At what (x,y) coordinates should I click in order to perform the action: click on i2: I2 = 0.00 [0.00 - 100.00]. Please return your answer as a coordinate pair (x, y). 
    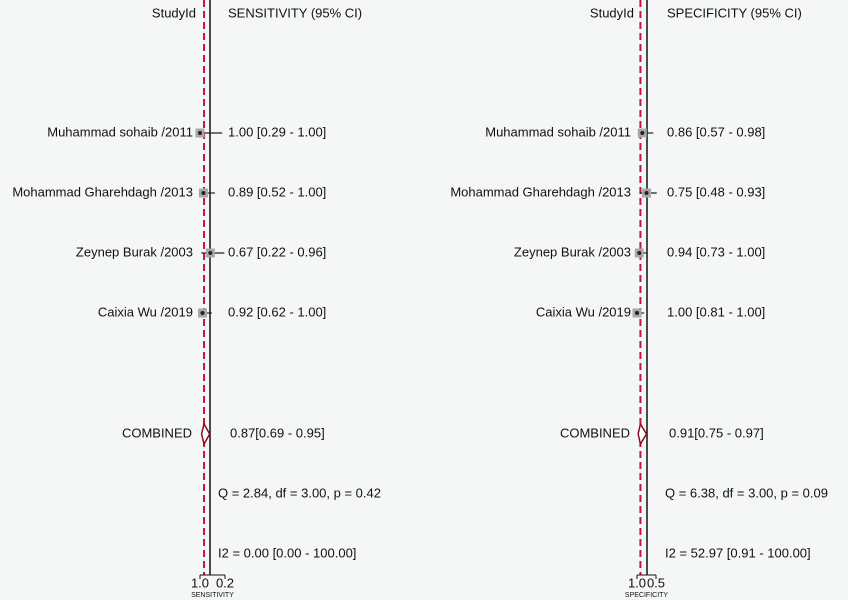
    Looking at the image, I should click on (287, 552).